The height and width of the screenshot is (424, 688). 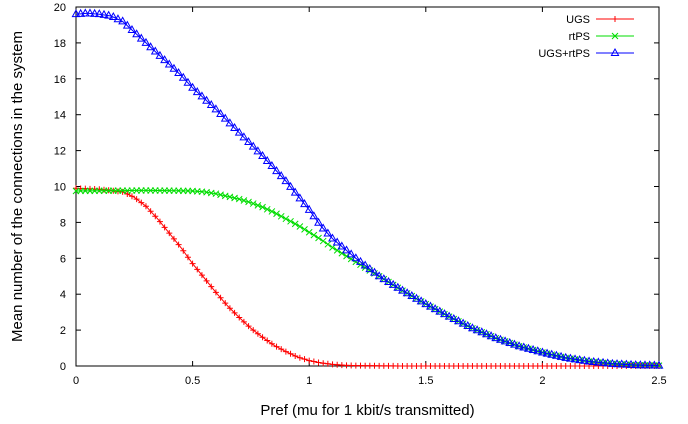 I want to click on legend: UGS rtPS UGS+rtPS, so click(x=586, y=37).